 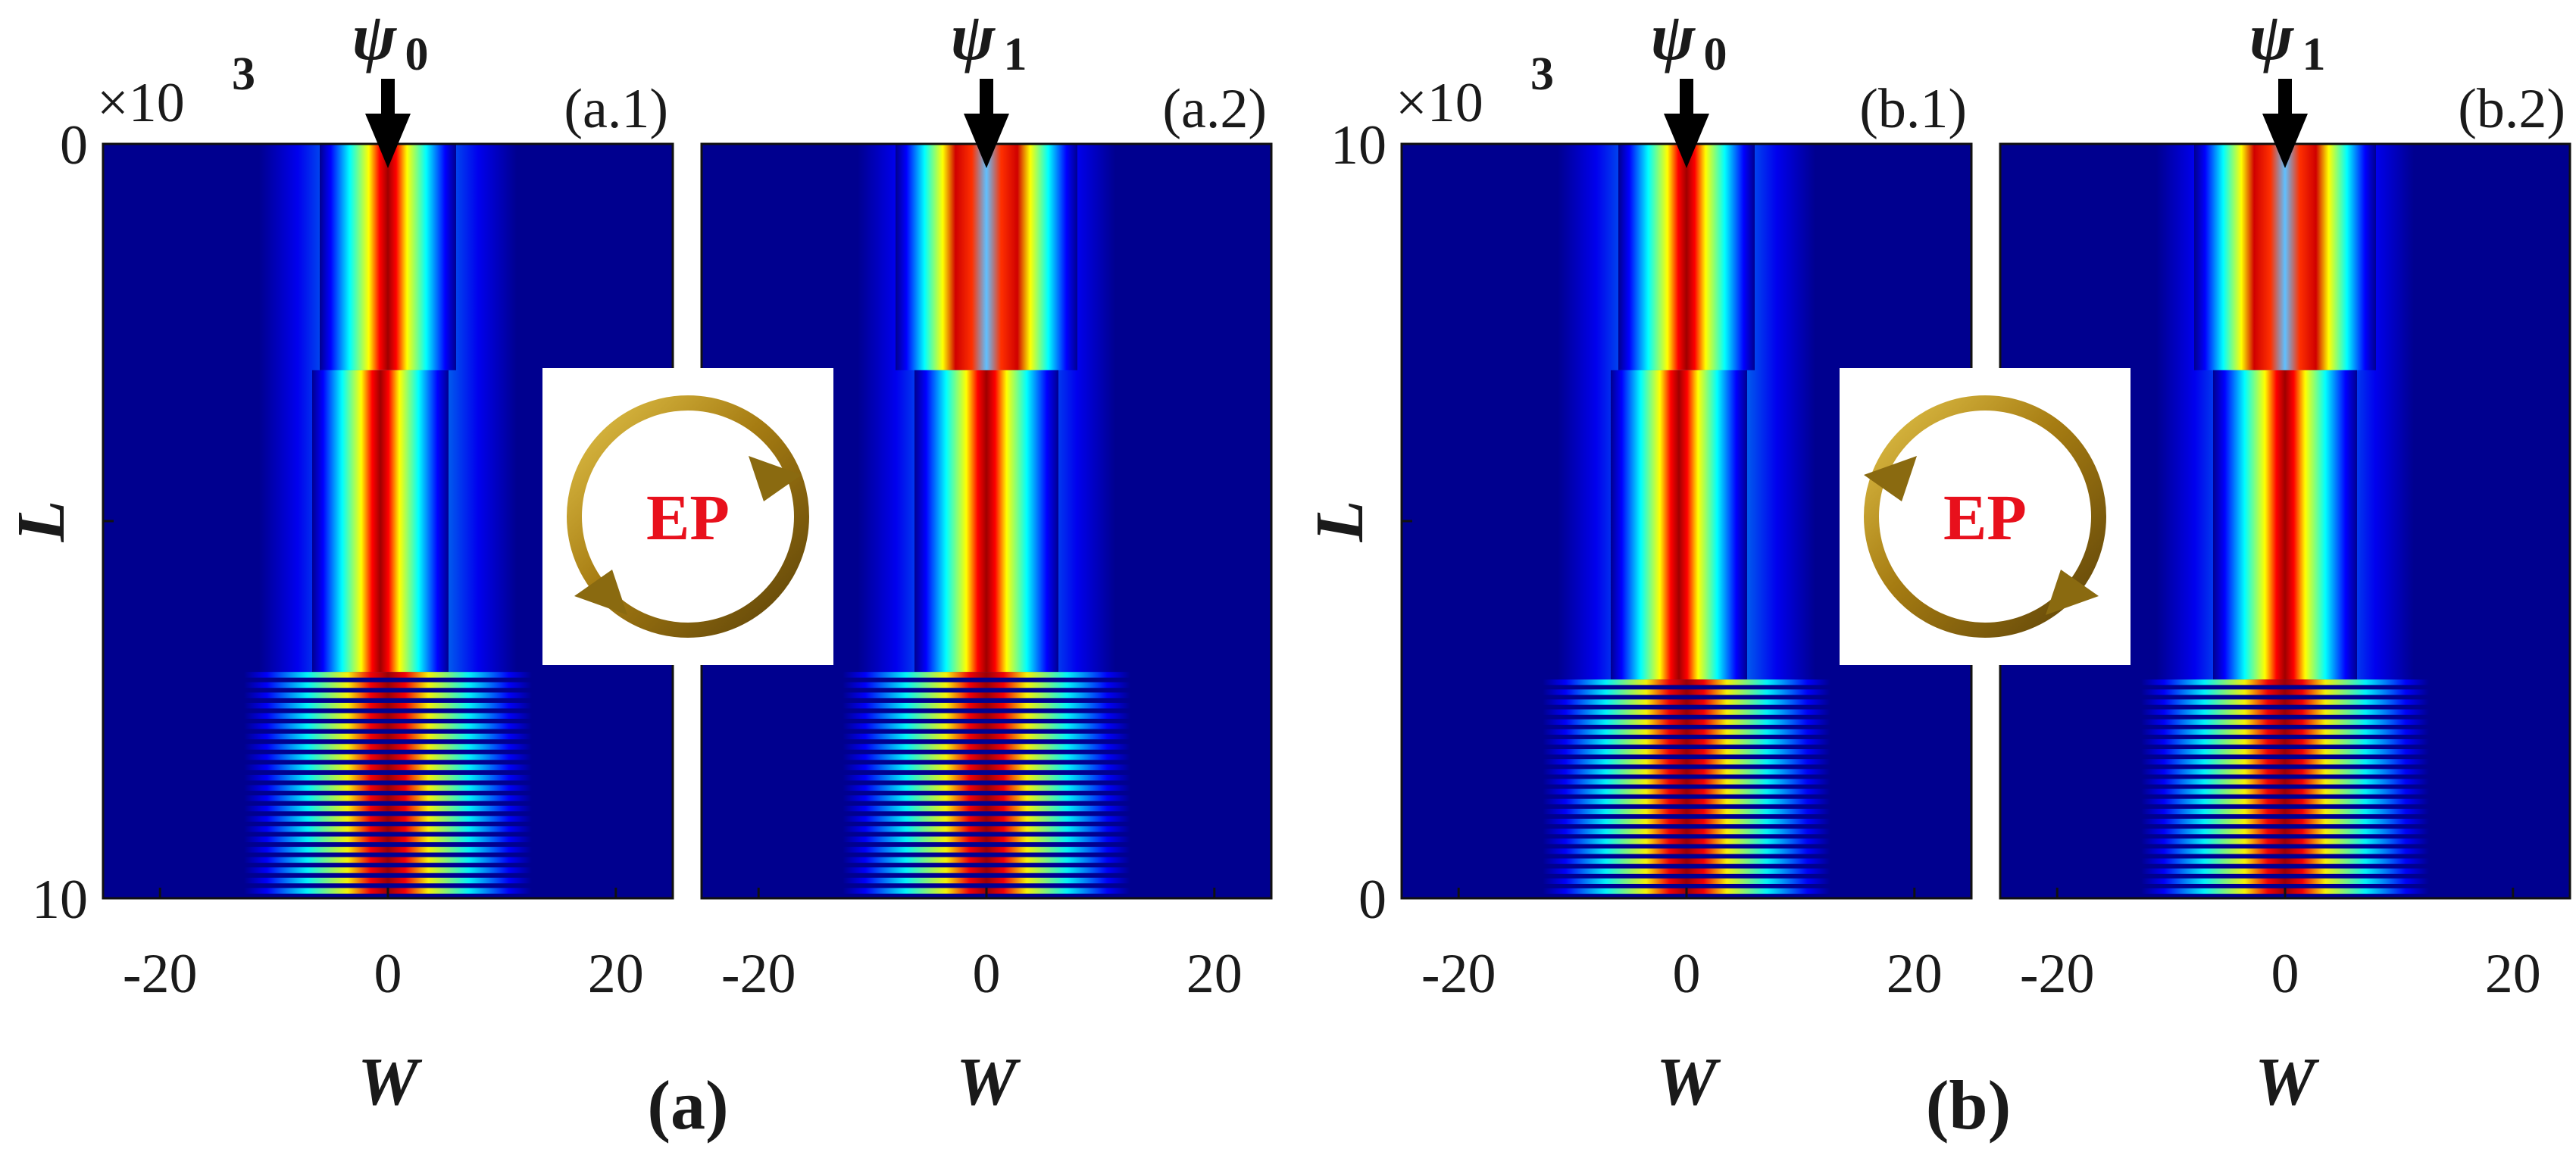 What do you see at coordinates (390, 1081) in the screenshot?
I see `x-axis-label: W` at bounding box center [390, 1081].